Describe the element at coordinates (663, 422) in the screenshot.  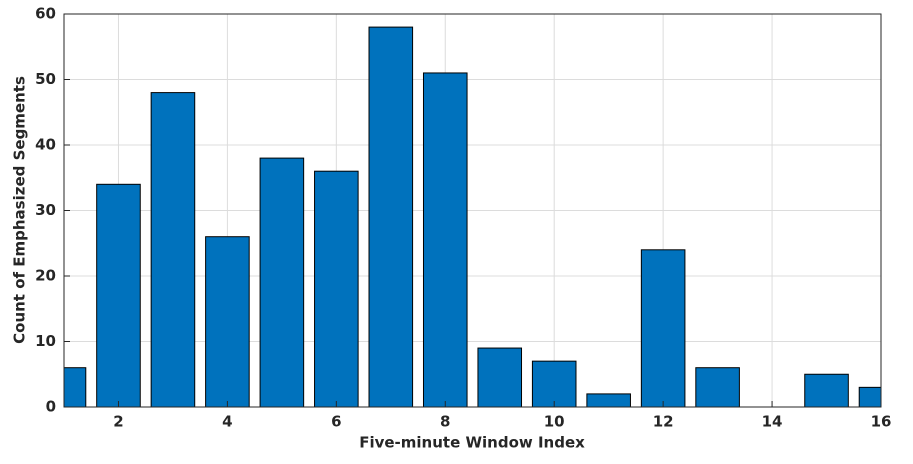
I see `x-tick-label: 12` at that location.